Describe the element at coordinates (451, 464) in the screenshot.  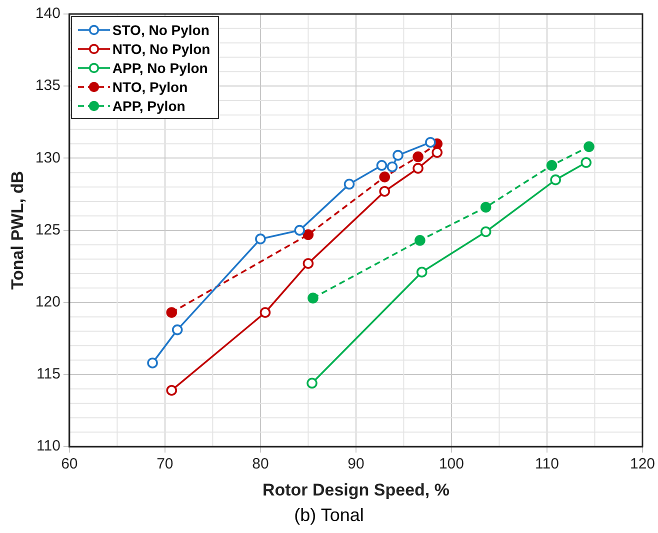
I see `x-tick-label: 100` at that location.